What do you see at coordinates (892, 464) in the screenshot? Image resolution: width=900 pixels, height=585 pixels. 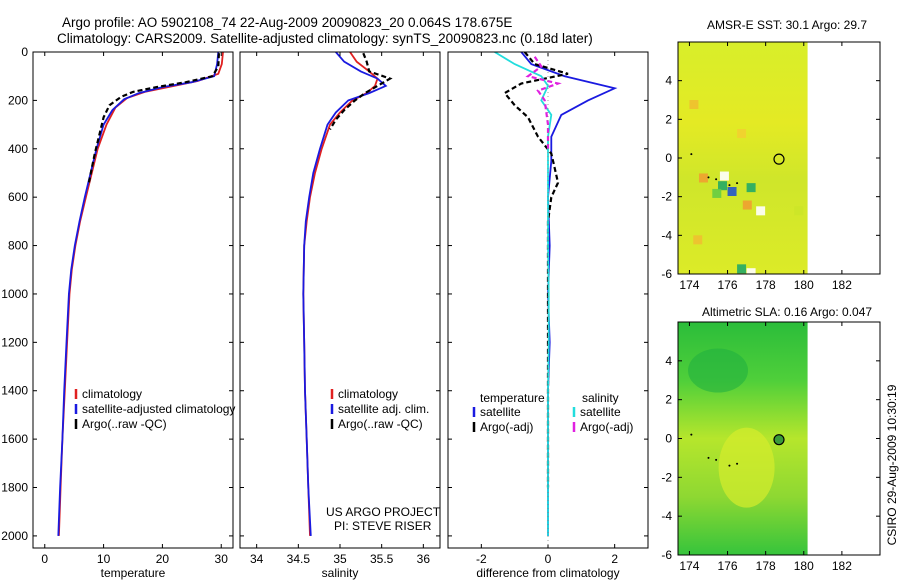 I see `csiro-timestamp: CSIRO 29-Aug-2009 10:30:19` at bounding box center [892, 464].